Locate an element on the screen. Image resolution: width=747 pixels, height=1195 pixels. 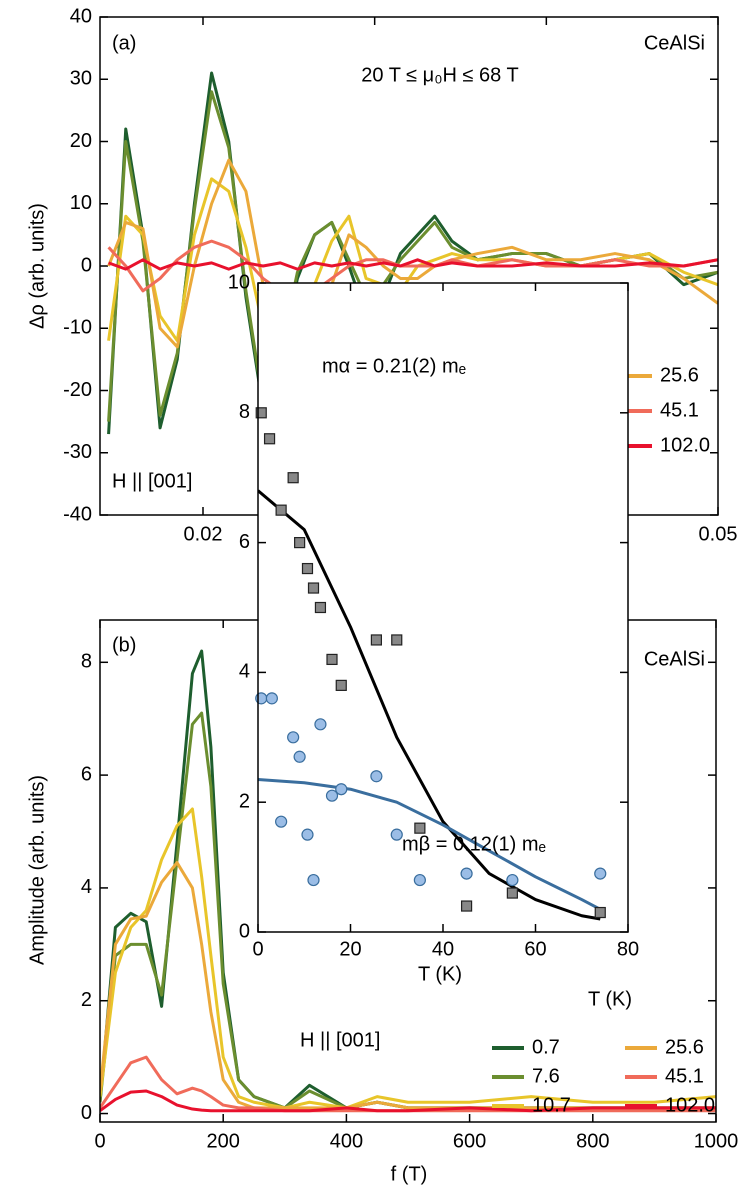
y-tick-label: -20 is located at coordinates (77, 390).